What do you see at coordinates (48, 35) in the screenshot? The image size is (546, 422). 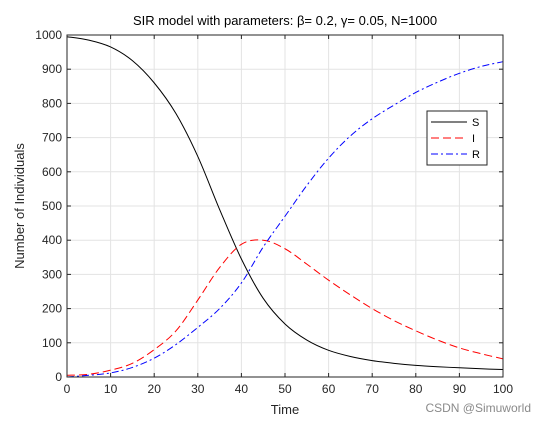 I see `y-tick-label: 1000` at bounding box center [48, 35].